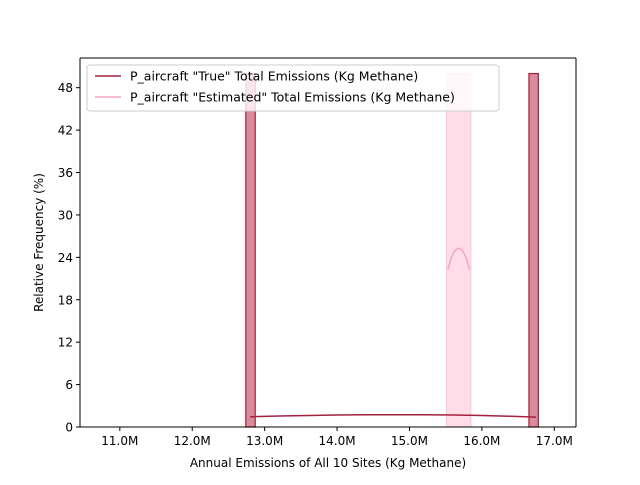 The height and width of the screenshot is (485, 640). What do you see at coordinates (39, 242) in the screenshot?
I see `y-axis-title: Relative Frequency (%)` at bounding box center [39, 242].